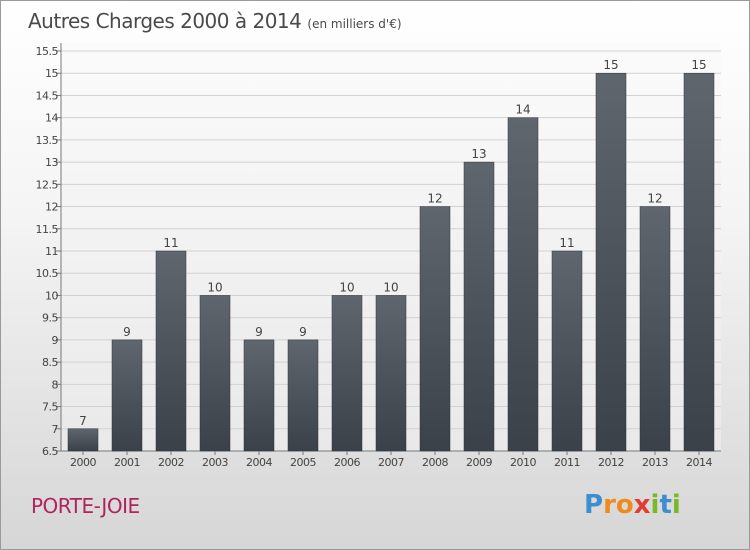 This screenshot has width=750, height=550. Describe the element at coordinates (642, 505) in the screenshot. I see `logo-letter: x` at that location.